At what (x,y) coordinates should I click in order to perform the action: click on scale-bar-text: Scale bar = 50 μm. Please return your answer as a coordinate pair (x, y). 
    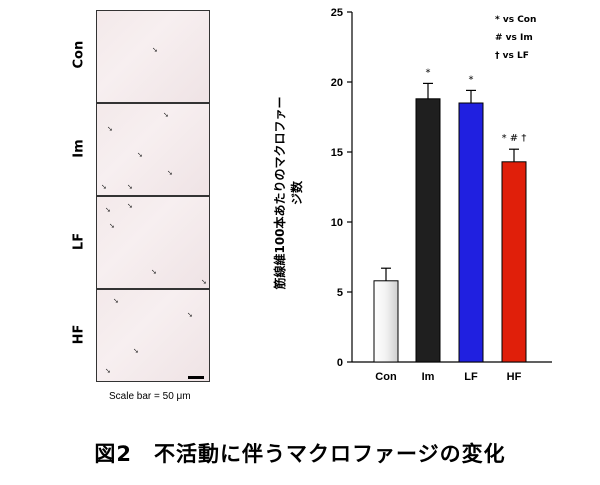
    Looking at the image, I should click on (150, 396).